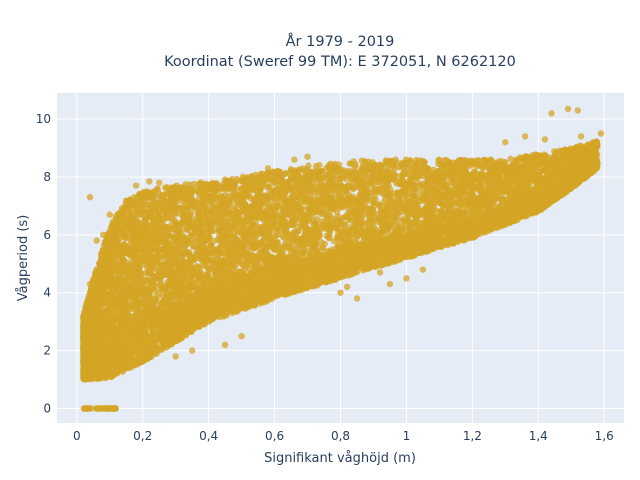  What do you see at coordinates (340, 41) in the screenshot?
I see `chart-title-line-1: År 1979 - 2019` at bounding box center [340, 41].